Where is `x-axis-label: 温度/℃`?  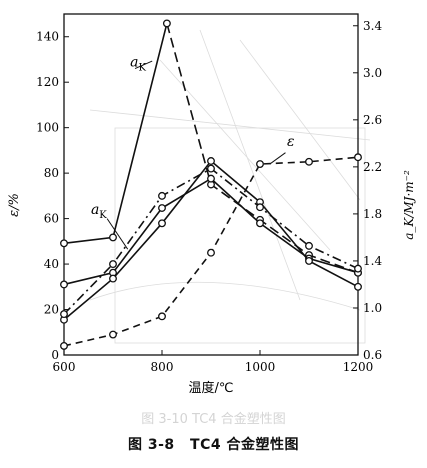
x-axis-label: 温度/℃ is located at coordinates (211, 388).